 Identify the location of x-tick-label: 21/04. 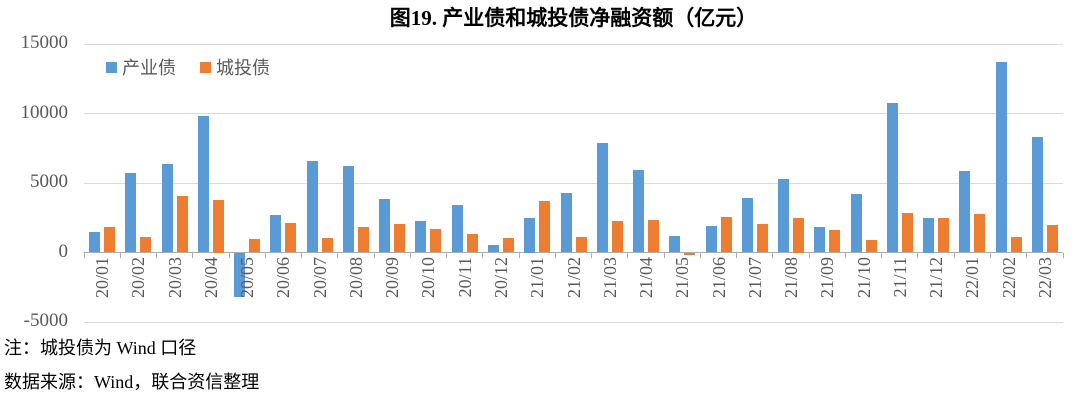
(646, 278).